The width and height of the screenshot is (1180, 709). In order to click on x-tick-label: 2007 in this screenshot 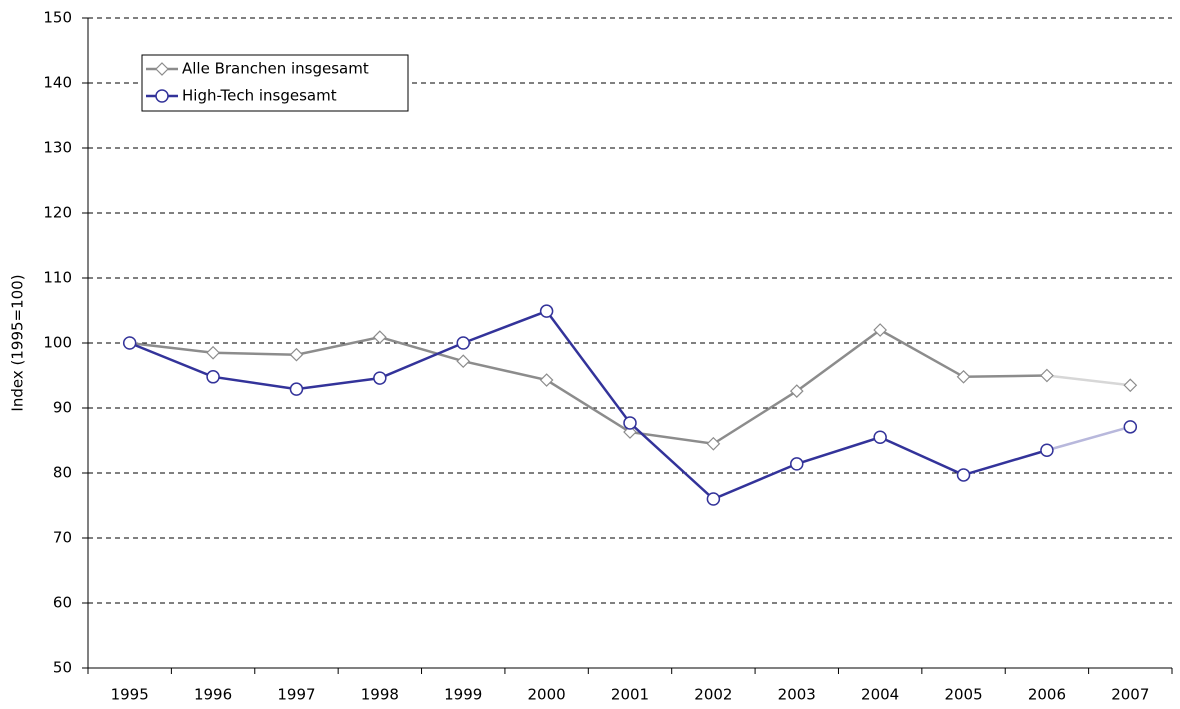, I will do `click(1130, 695)`.